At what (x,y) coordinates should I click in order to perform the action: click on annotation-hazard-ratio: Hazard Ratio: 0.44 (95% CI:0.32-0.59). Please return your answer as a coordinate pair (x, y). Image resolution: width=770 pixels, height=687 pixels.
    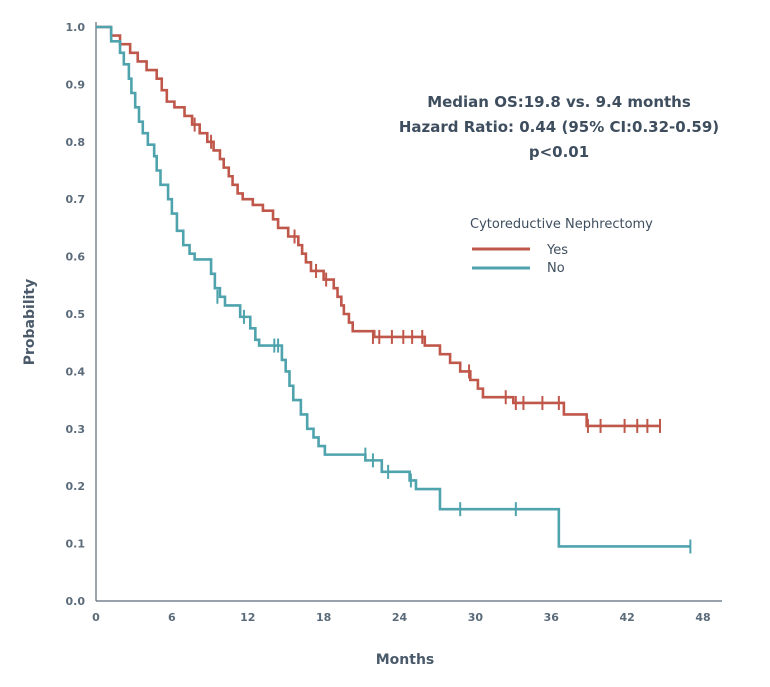
    Looking at the image, I should click on (559, 127).